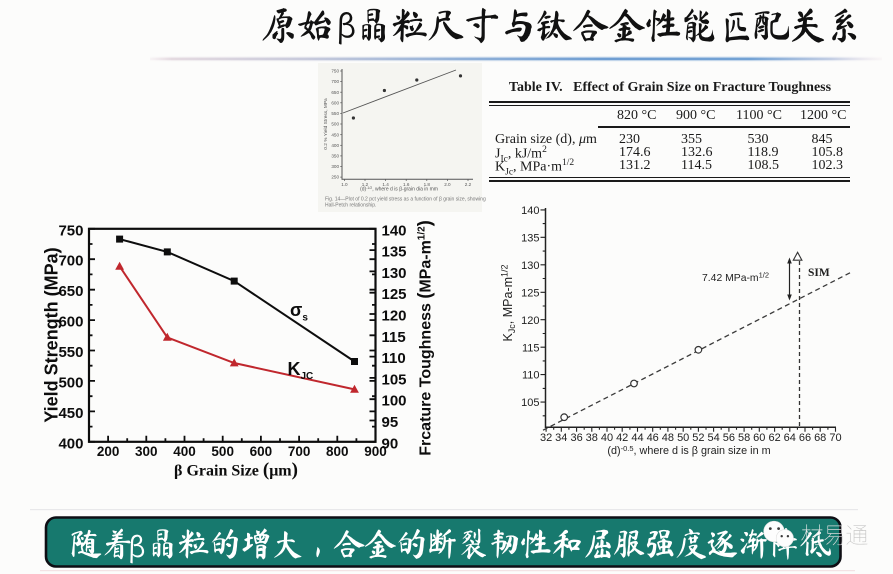 The image size is (893, 574). What do you see at coordinates (759, 438) in the screenshot?
I see `svg-text: 60` at bounding box center [759, 438].